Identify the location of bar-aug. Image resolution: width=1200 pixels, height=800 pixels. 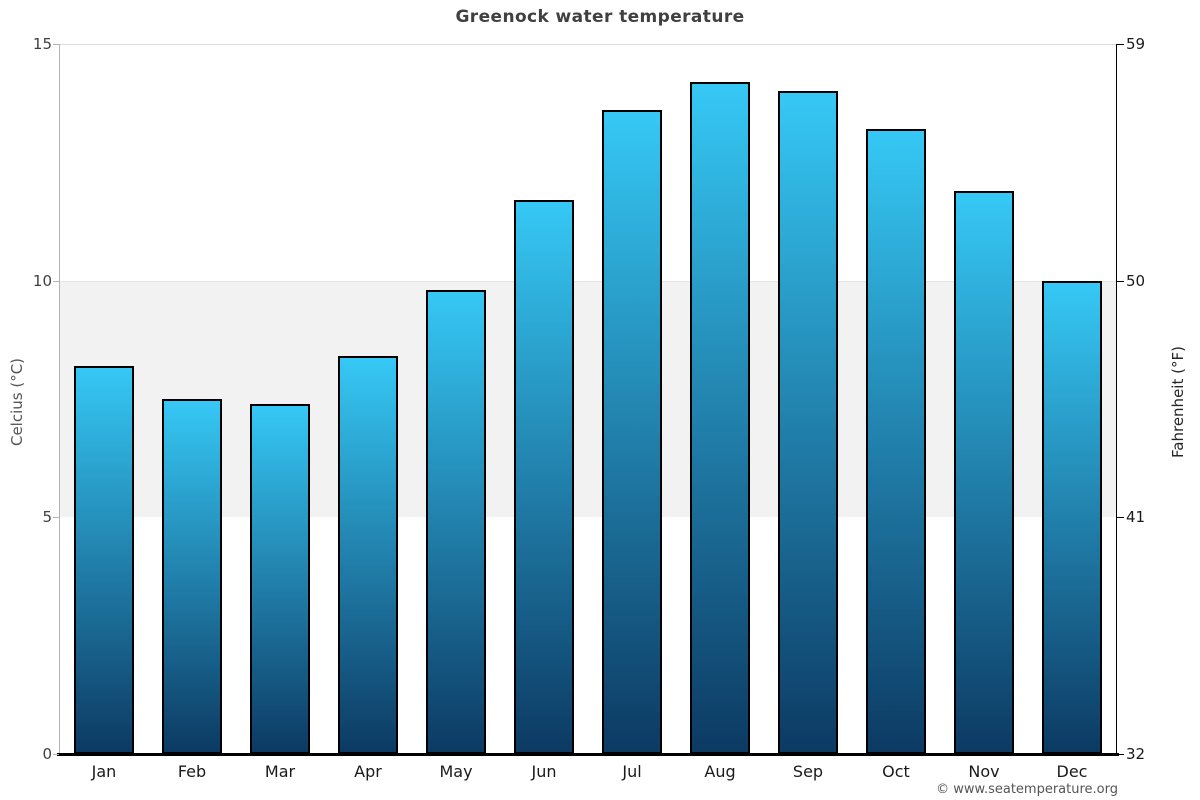
(720, 417).